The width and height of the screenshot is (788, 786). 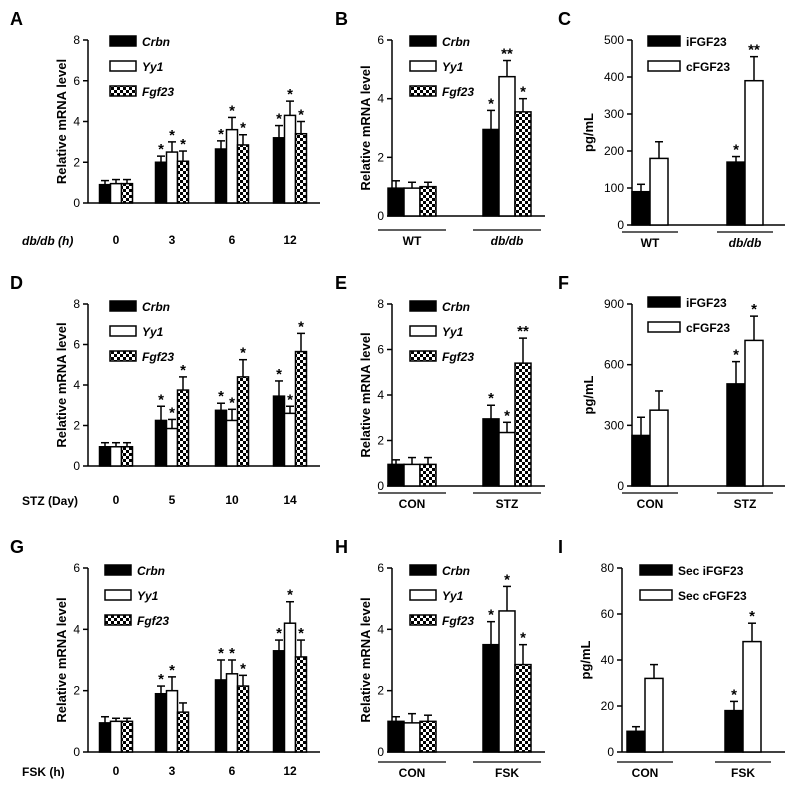 What do you see at coordinates (608, 614) in the screenshot?
I see `y-tick-label: 60` at bounding box center [608, 614].